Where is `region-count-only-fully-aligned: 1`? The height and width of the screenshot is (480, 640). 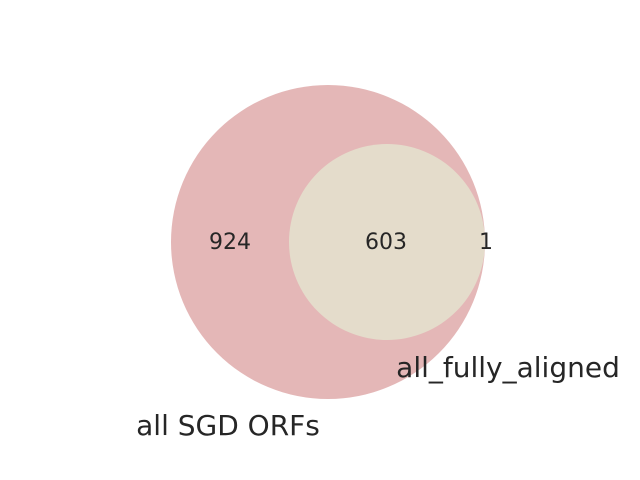 region-count-only-fully-aligned: 1 is located at coordinates (486, 242).